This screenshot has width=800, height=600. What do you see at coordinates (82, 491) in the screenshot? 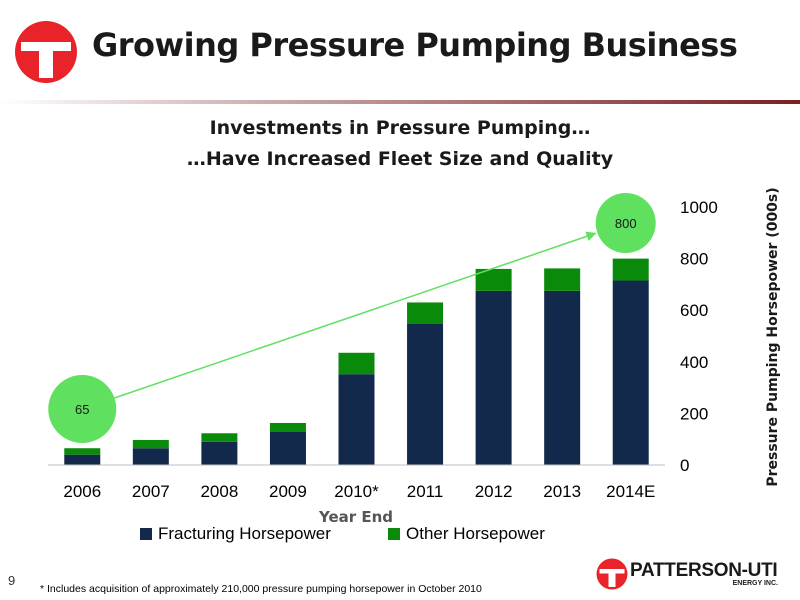
I see `x-tick-label: 2006` at bounding box center [82, 491].